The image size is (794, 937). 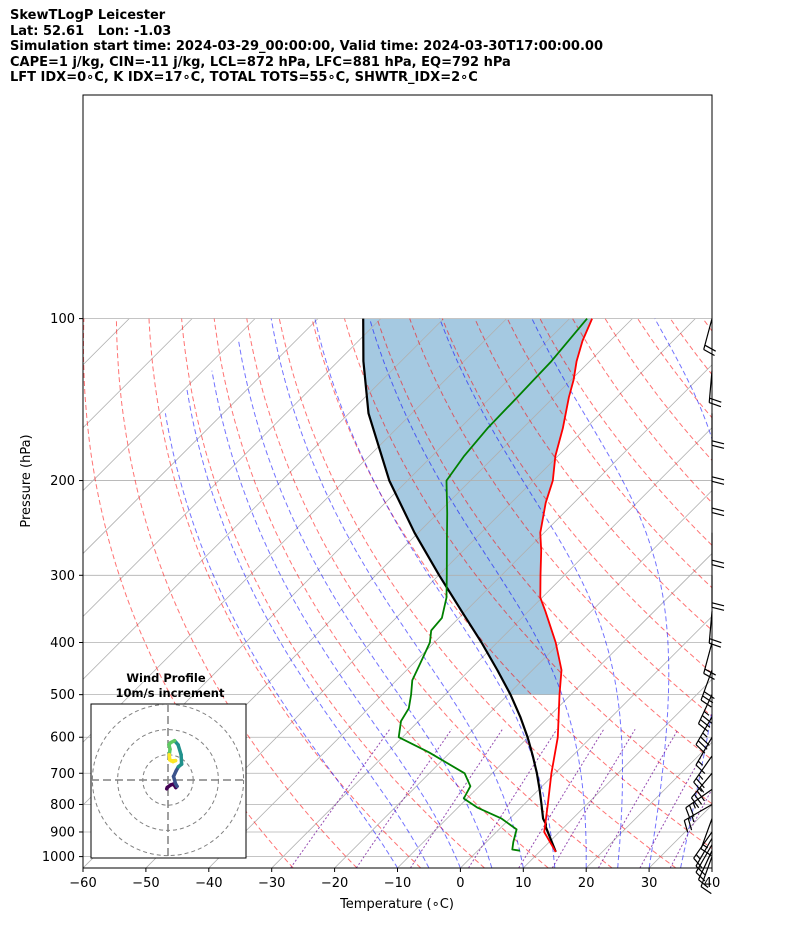 What do you see at coordinates (62, 588) in the screenshot?
I see `y-axis: 100 200 300 400 500 600 700 800 900 1000` at bounding box center [62, 588].